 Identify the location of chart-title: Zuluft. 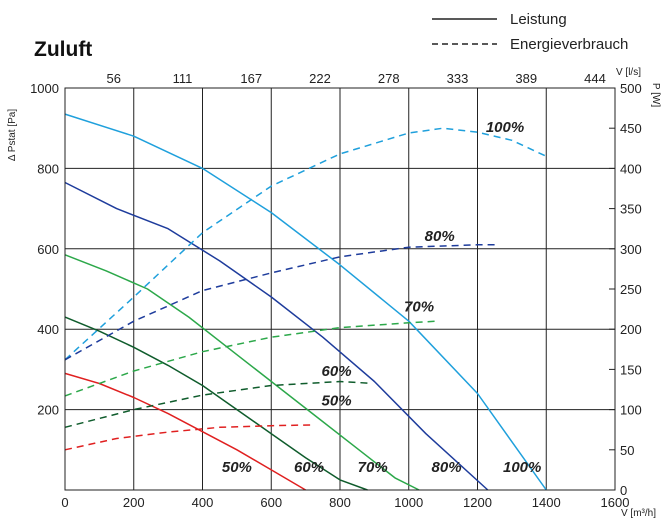
(63, 49).